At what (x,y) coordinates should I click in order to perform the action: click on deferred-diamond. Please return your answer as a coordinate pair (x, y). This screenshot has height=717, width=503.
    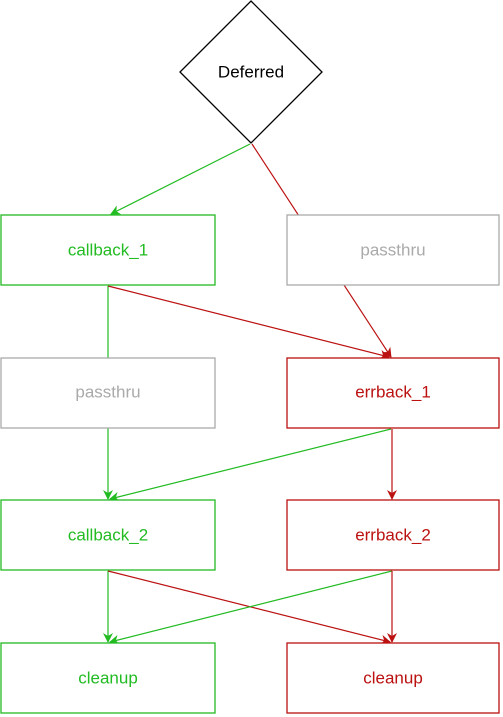
    Looking at the image, I should click on (251, 72).